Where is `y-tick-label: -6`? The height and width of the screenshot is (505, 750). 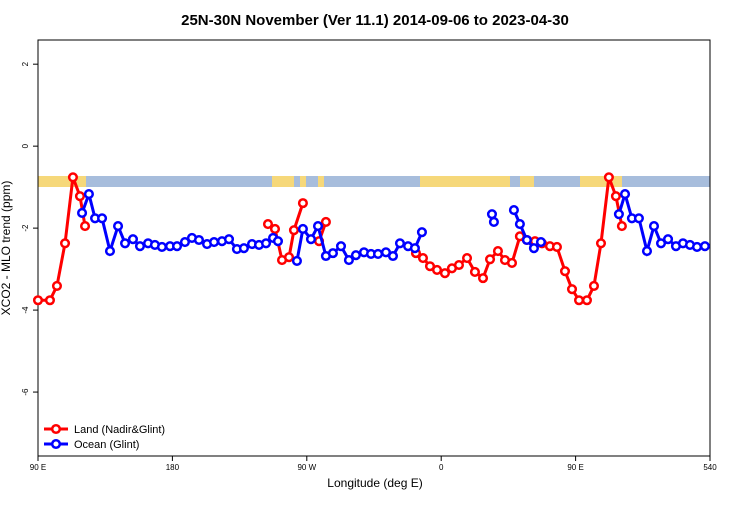 y-tick-label: -6 is located at coordinates (25, 392).